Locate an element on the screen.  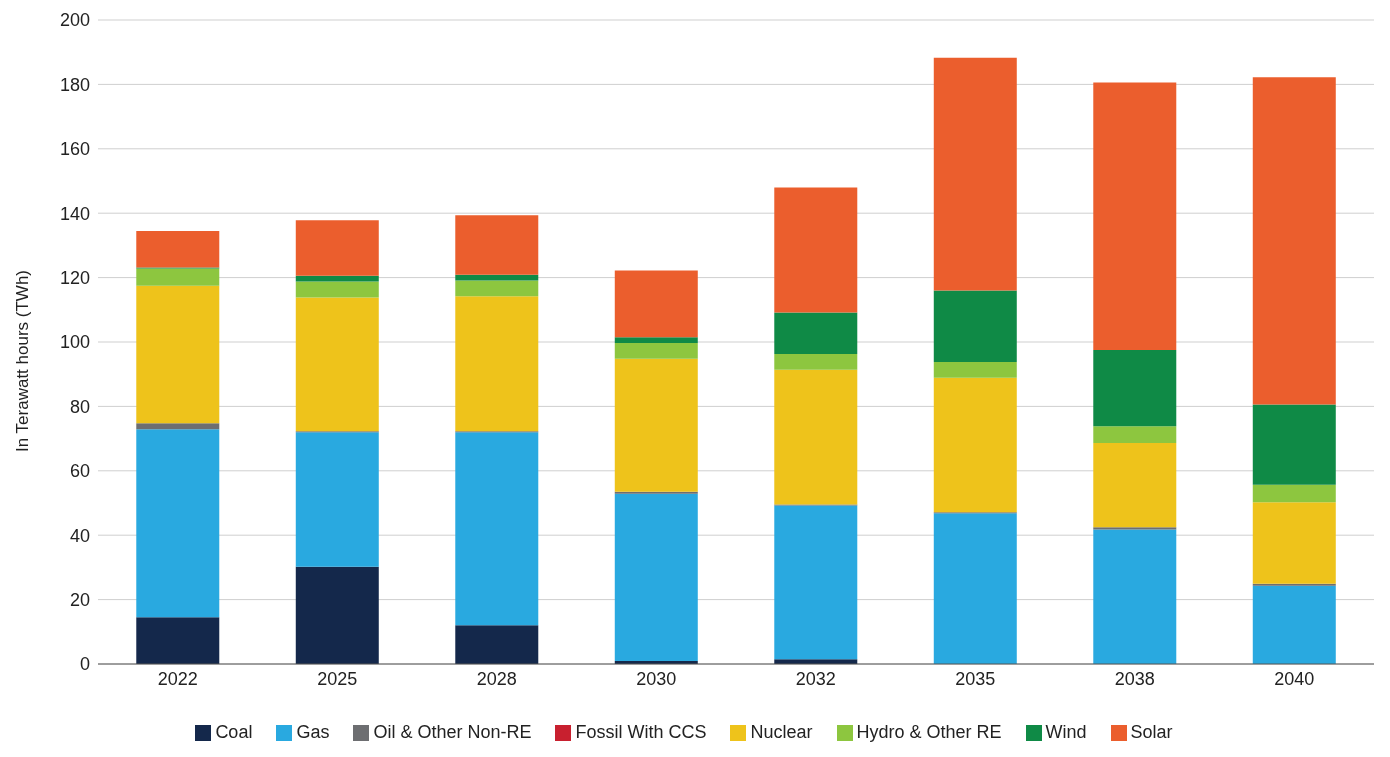
x-tick-label: 2038 is located at coordinates (1134, 678).